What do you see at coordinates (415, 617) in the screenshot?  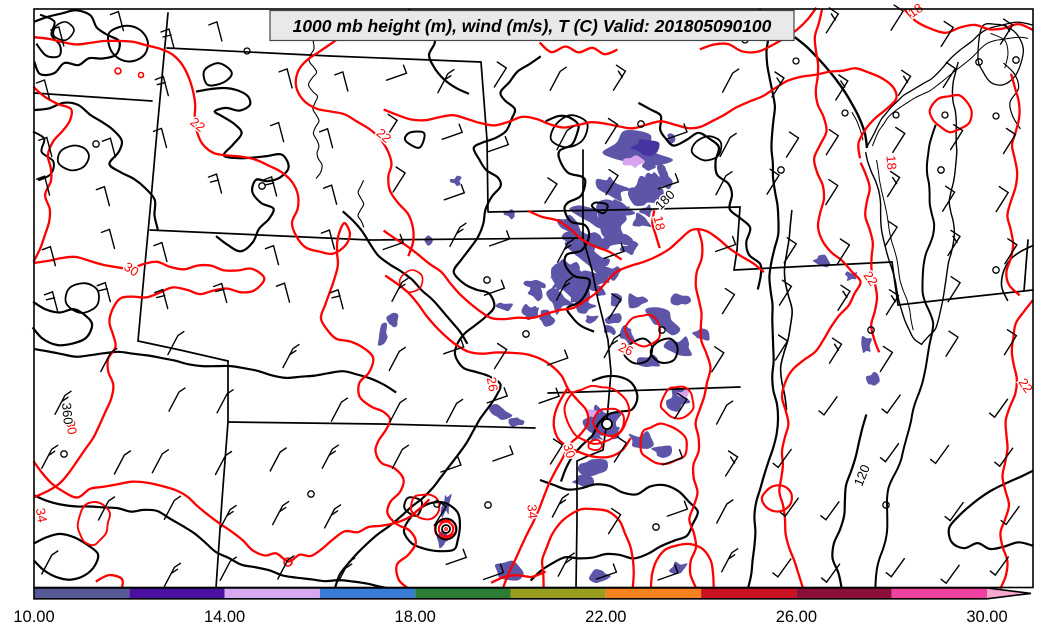 I see `svg-text: 18.00` at bounding box center [415, 617].